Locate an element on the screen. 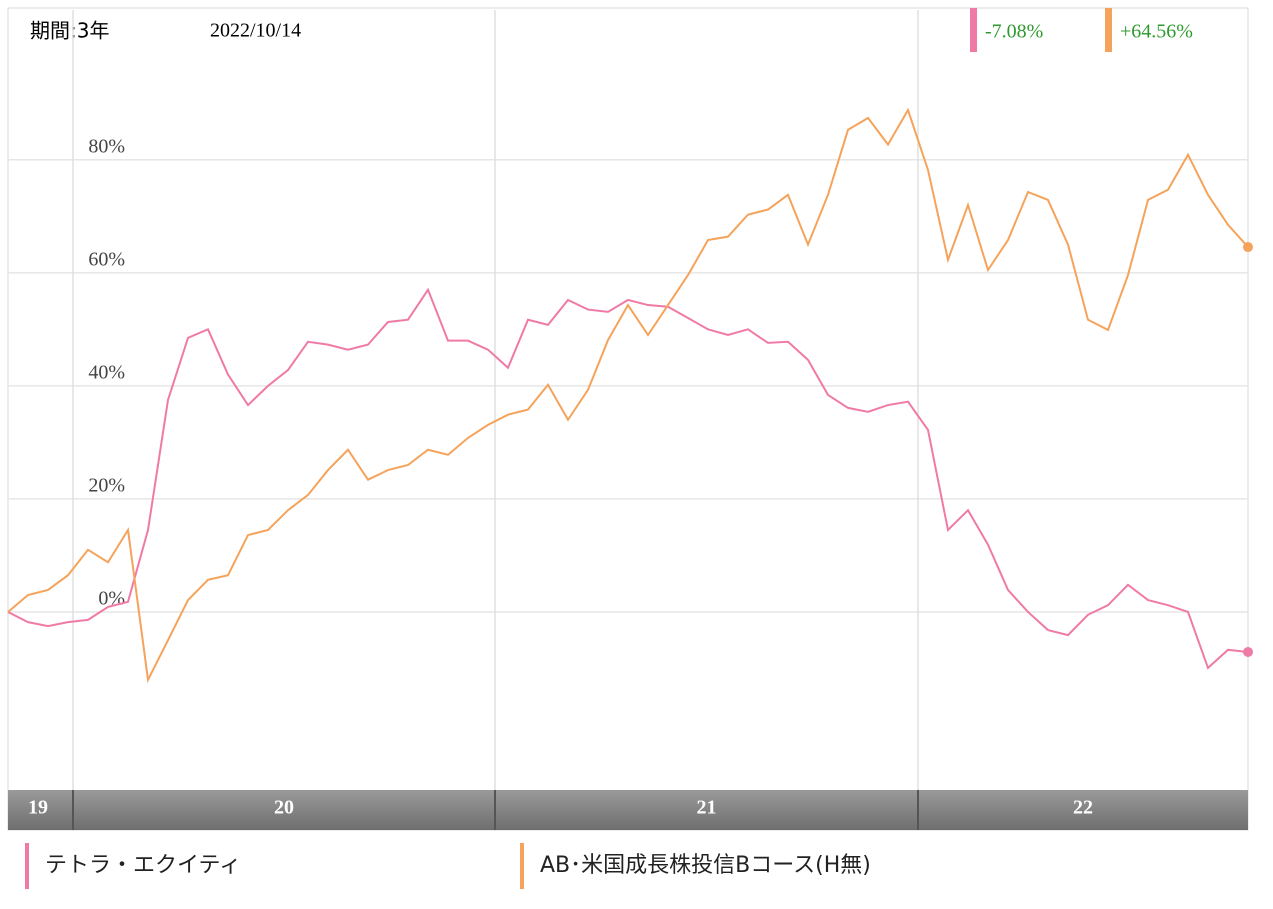  x-tick-label: 21 is located at coordinates (707, 808).